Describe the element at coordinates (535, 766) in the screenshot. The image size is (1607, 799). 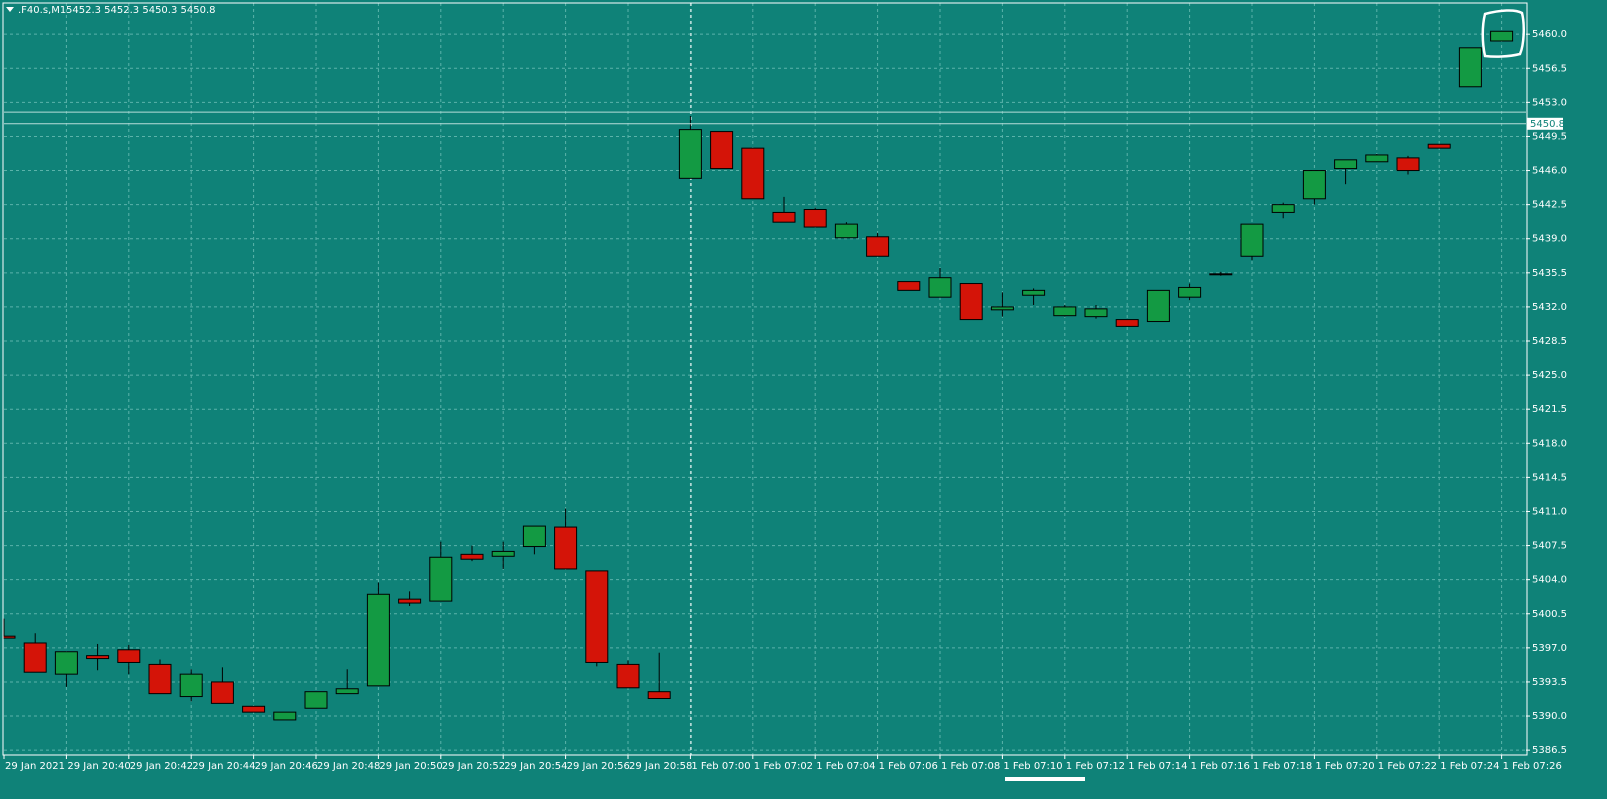
I see `x-tick-label: 29 Jan 20:54` at that location.